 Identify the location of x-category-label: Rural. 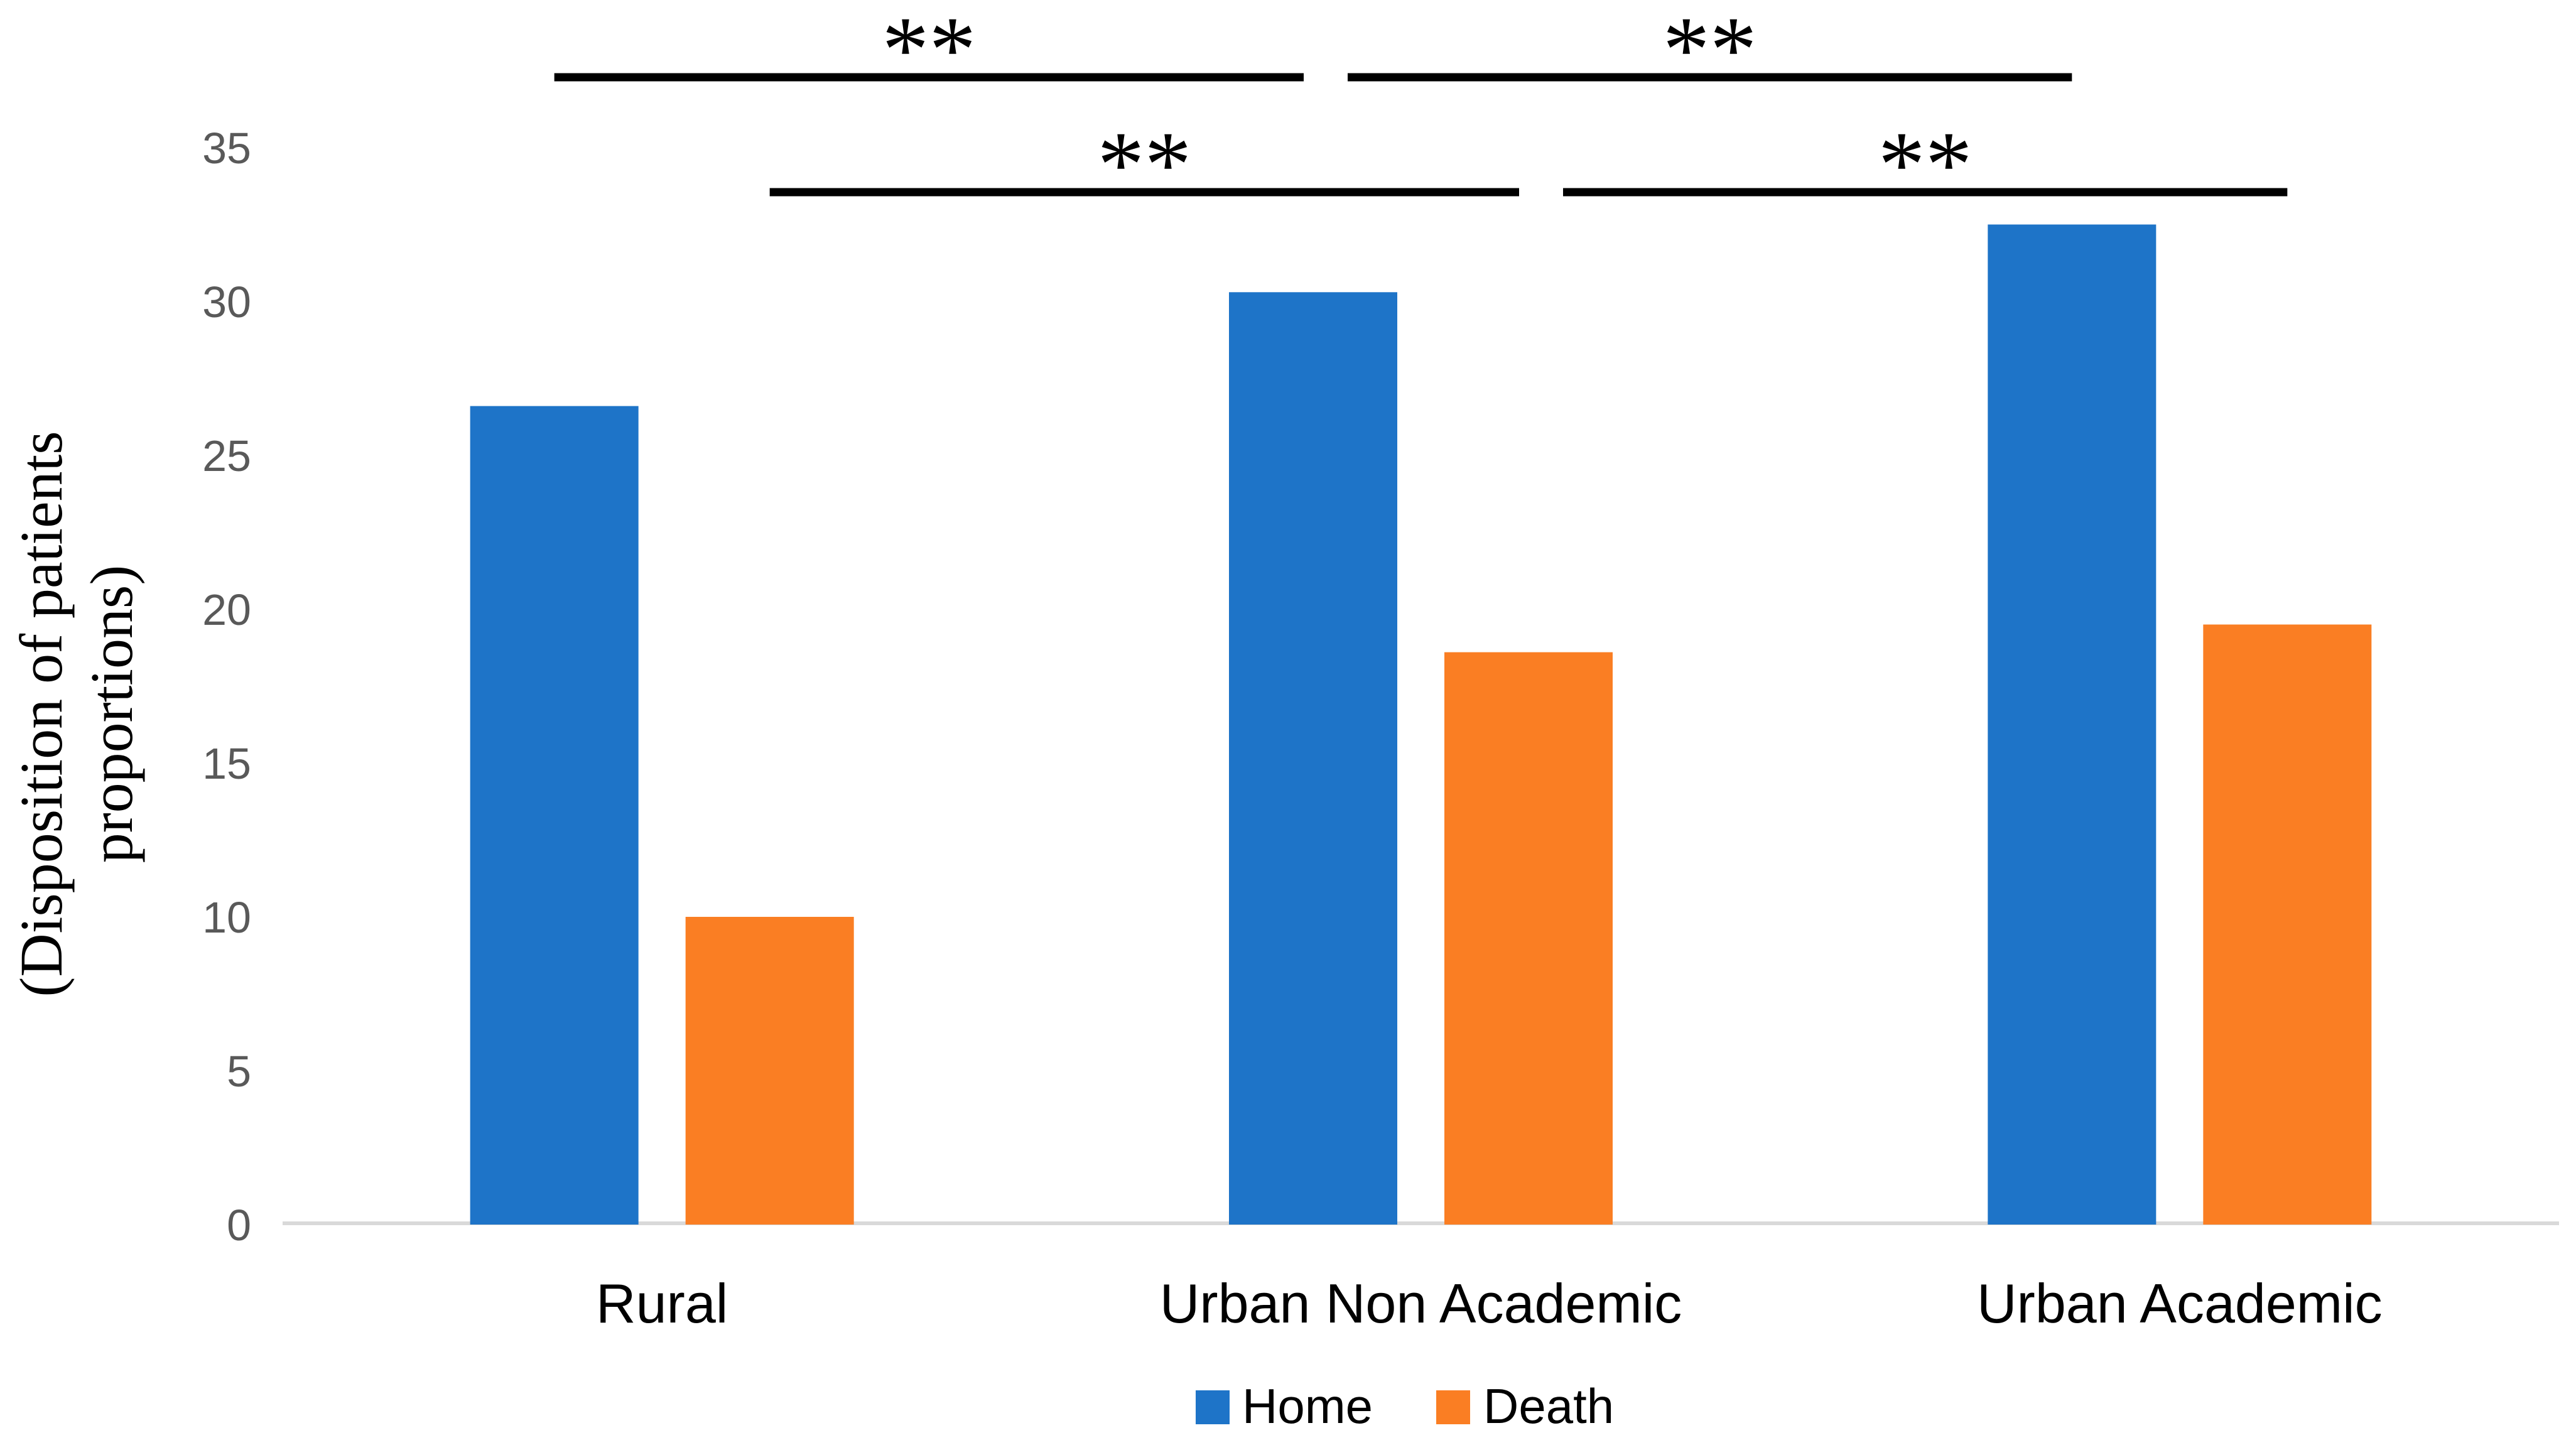
(662, 1303).